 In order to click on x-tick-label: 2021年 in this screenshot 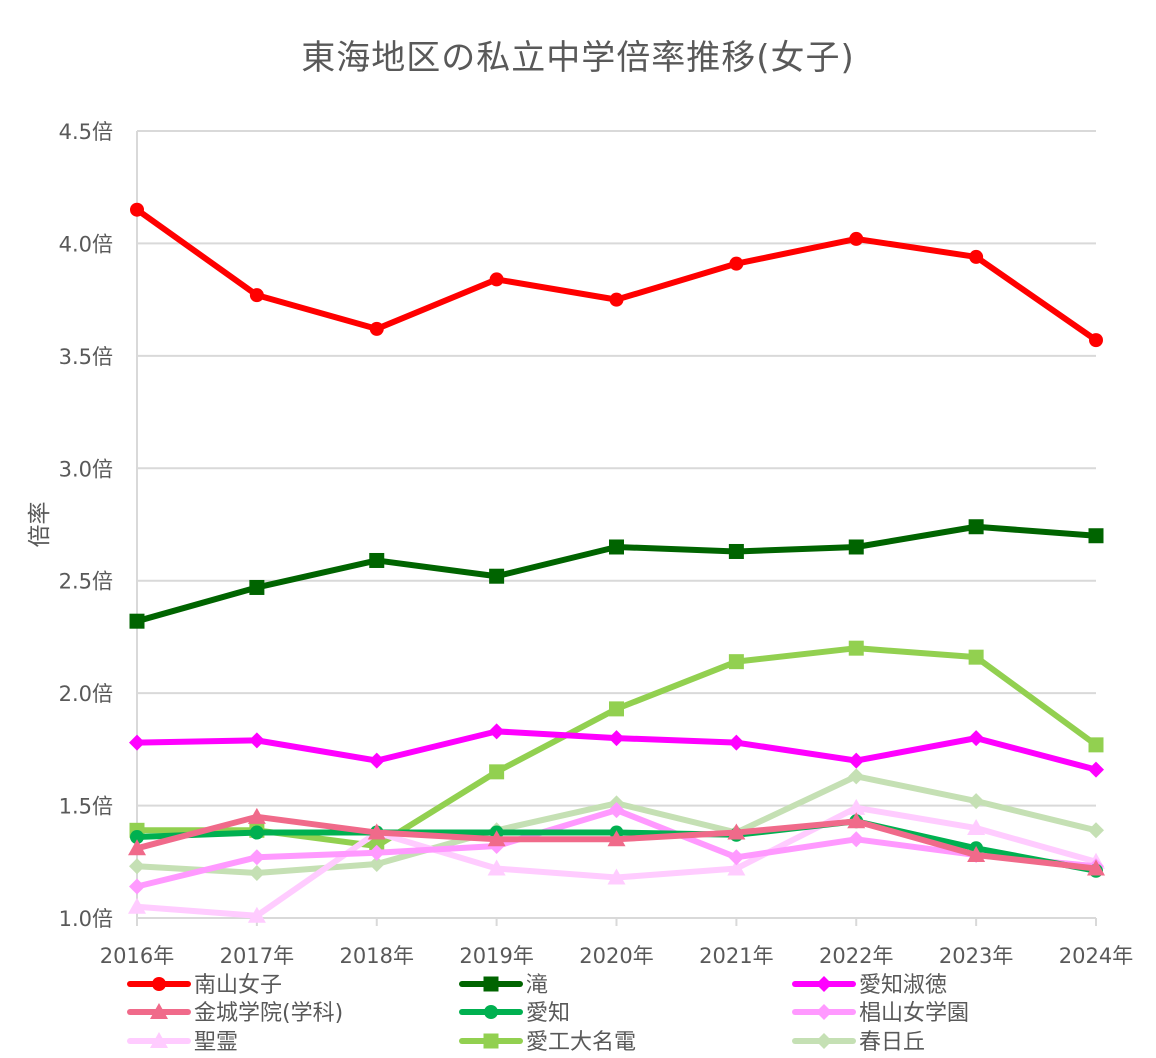, I will do `click(736, 956)`.